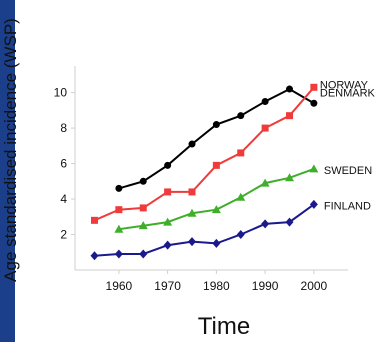 This screenshot has width=381, height=342. Describe the element at coordinates (63, 164) in the screenshot. I see `y-tick-label: 6` at that location.